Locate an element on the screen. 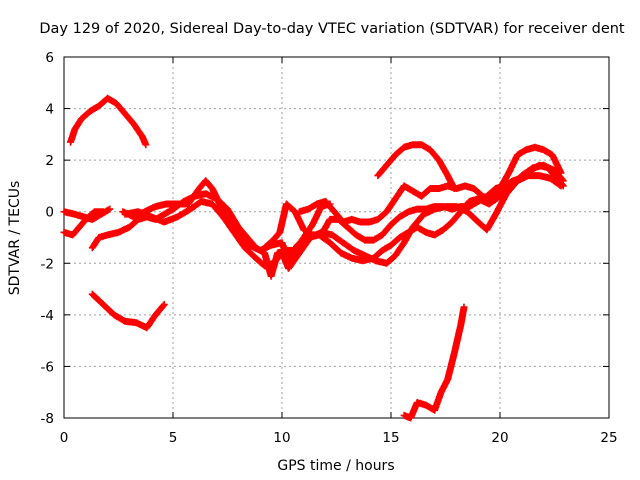  x-tick-label: 25 is located at coordinates (608, 438).